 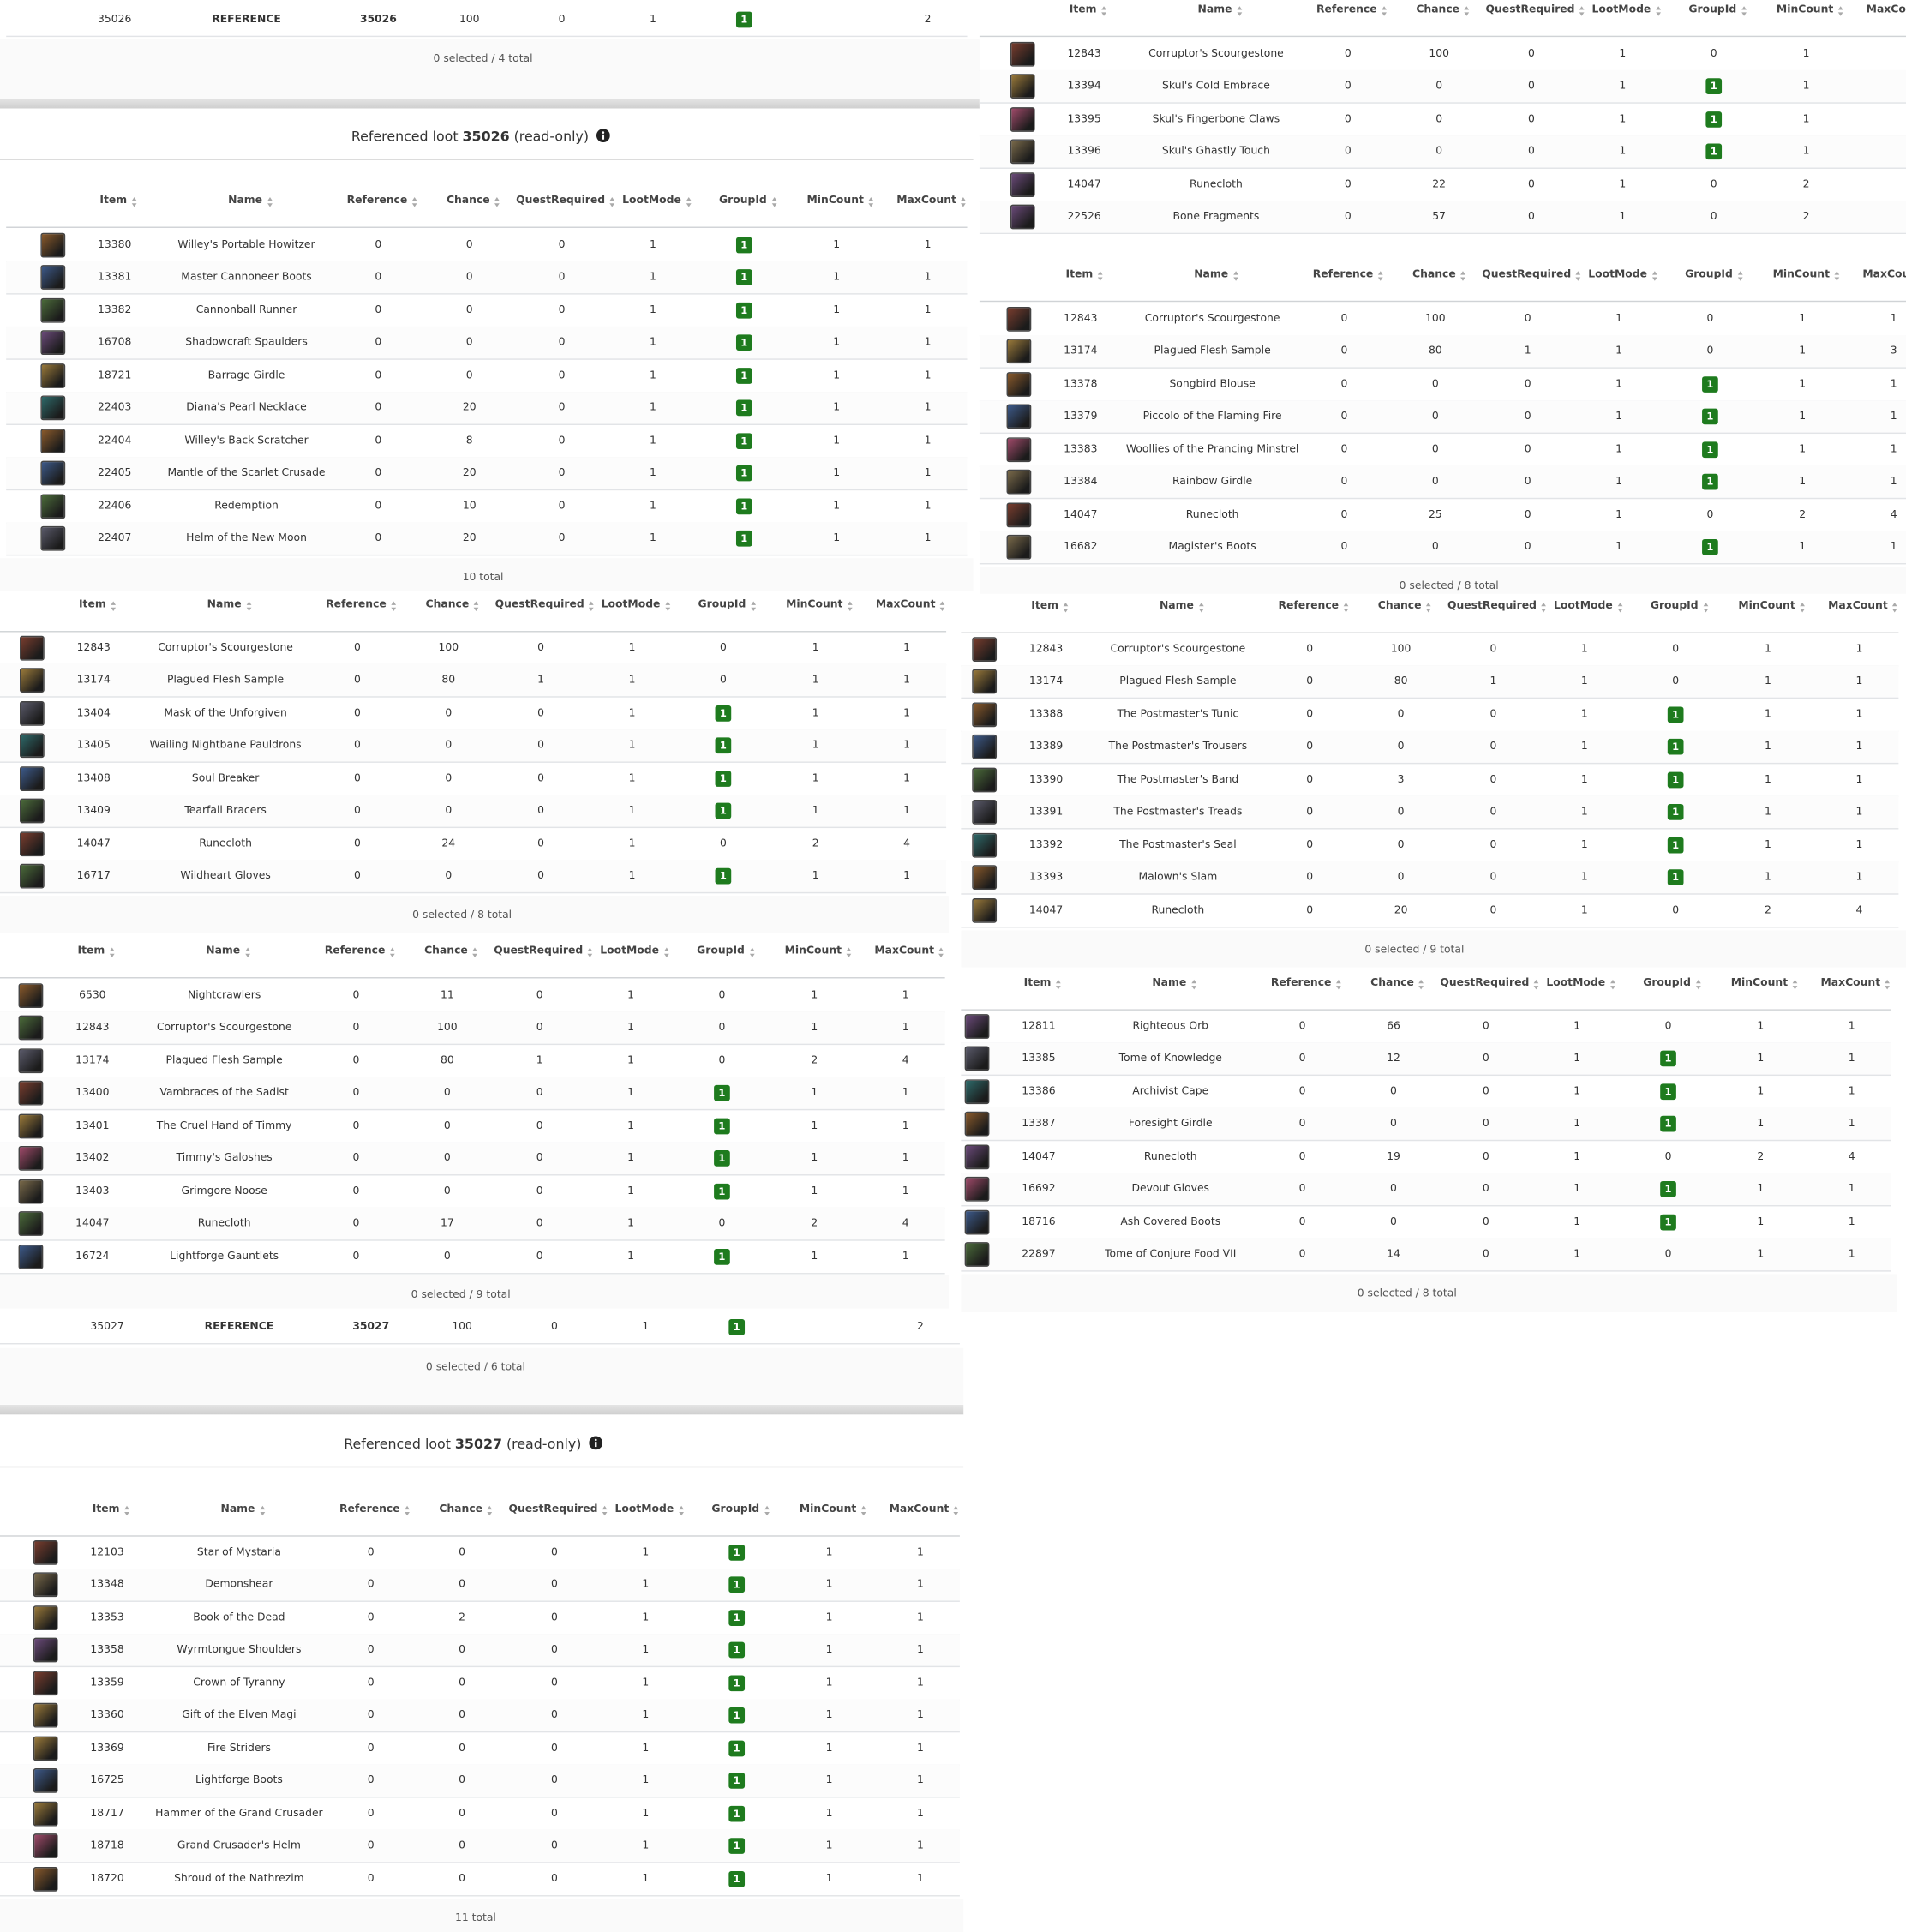 I want to click on cell-name: Vambraces of the Sadist, so click(x=224, y=1093).